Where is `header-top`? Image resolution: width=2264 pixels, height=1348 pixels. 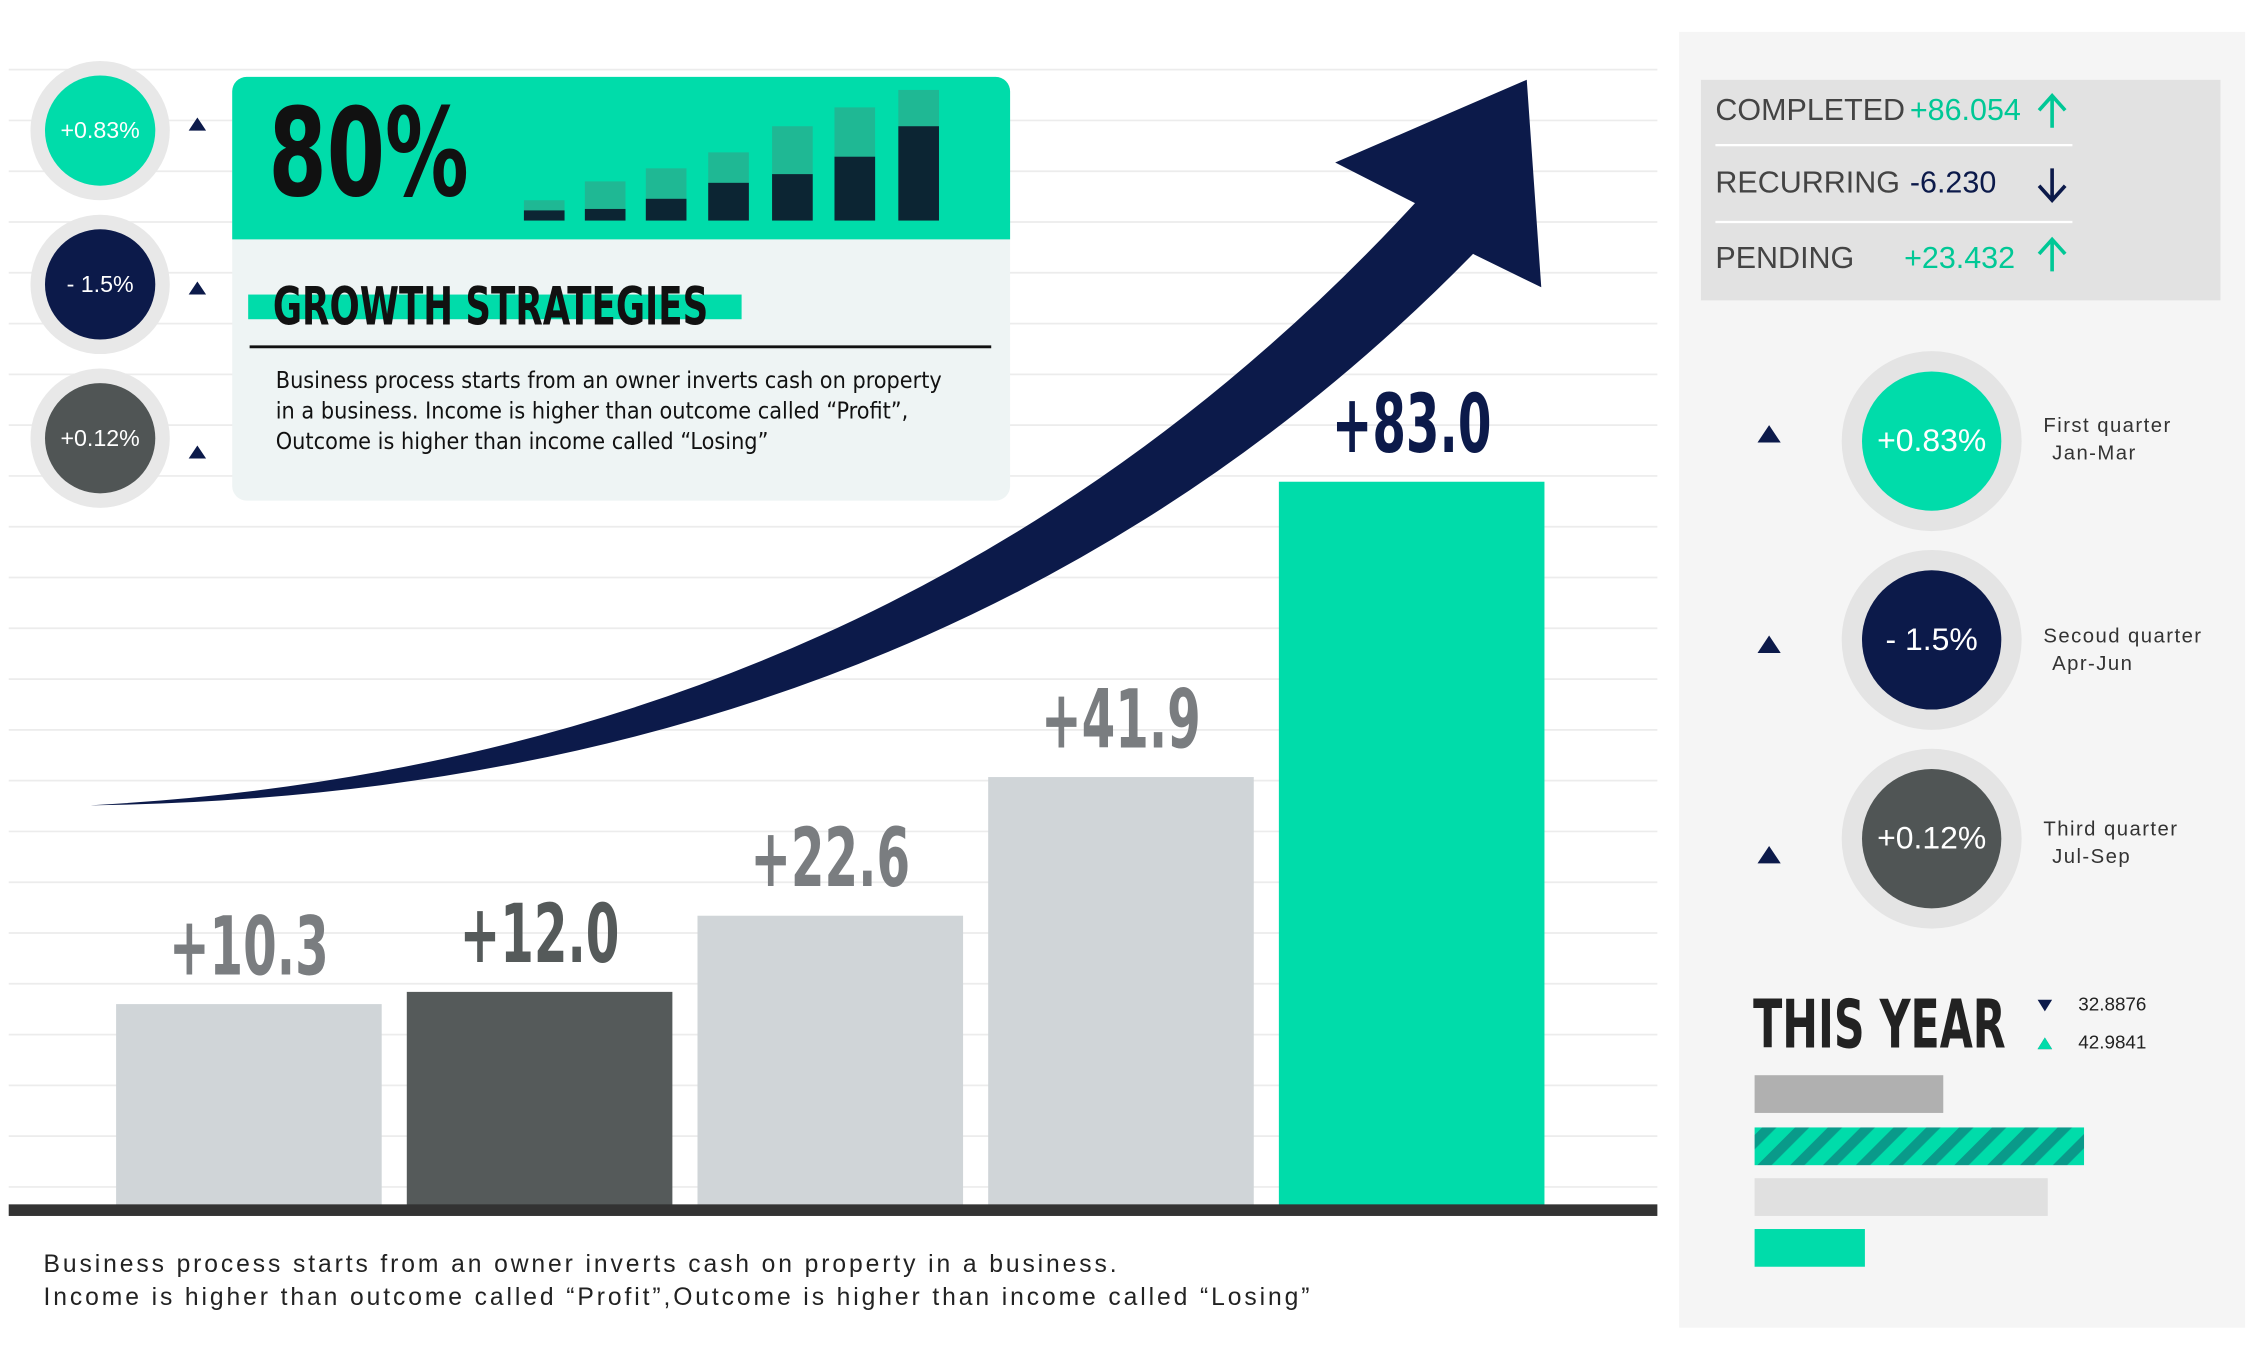
header-top is located at coordinates (621, 158).